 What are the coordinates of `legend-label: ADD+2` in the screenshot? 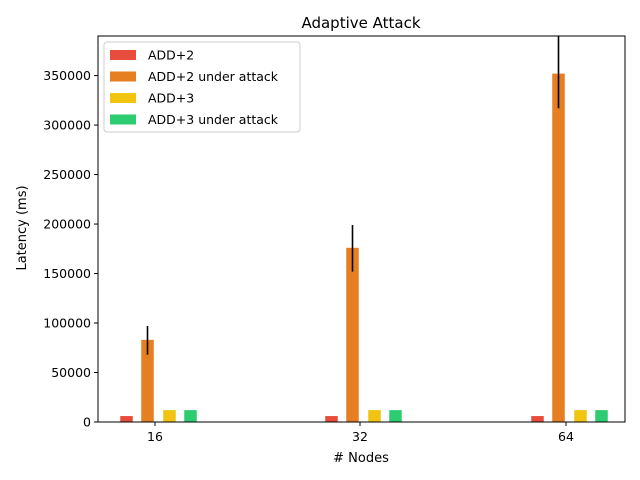 It's located at (171, 55).